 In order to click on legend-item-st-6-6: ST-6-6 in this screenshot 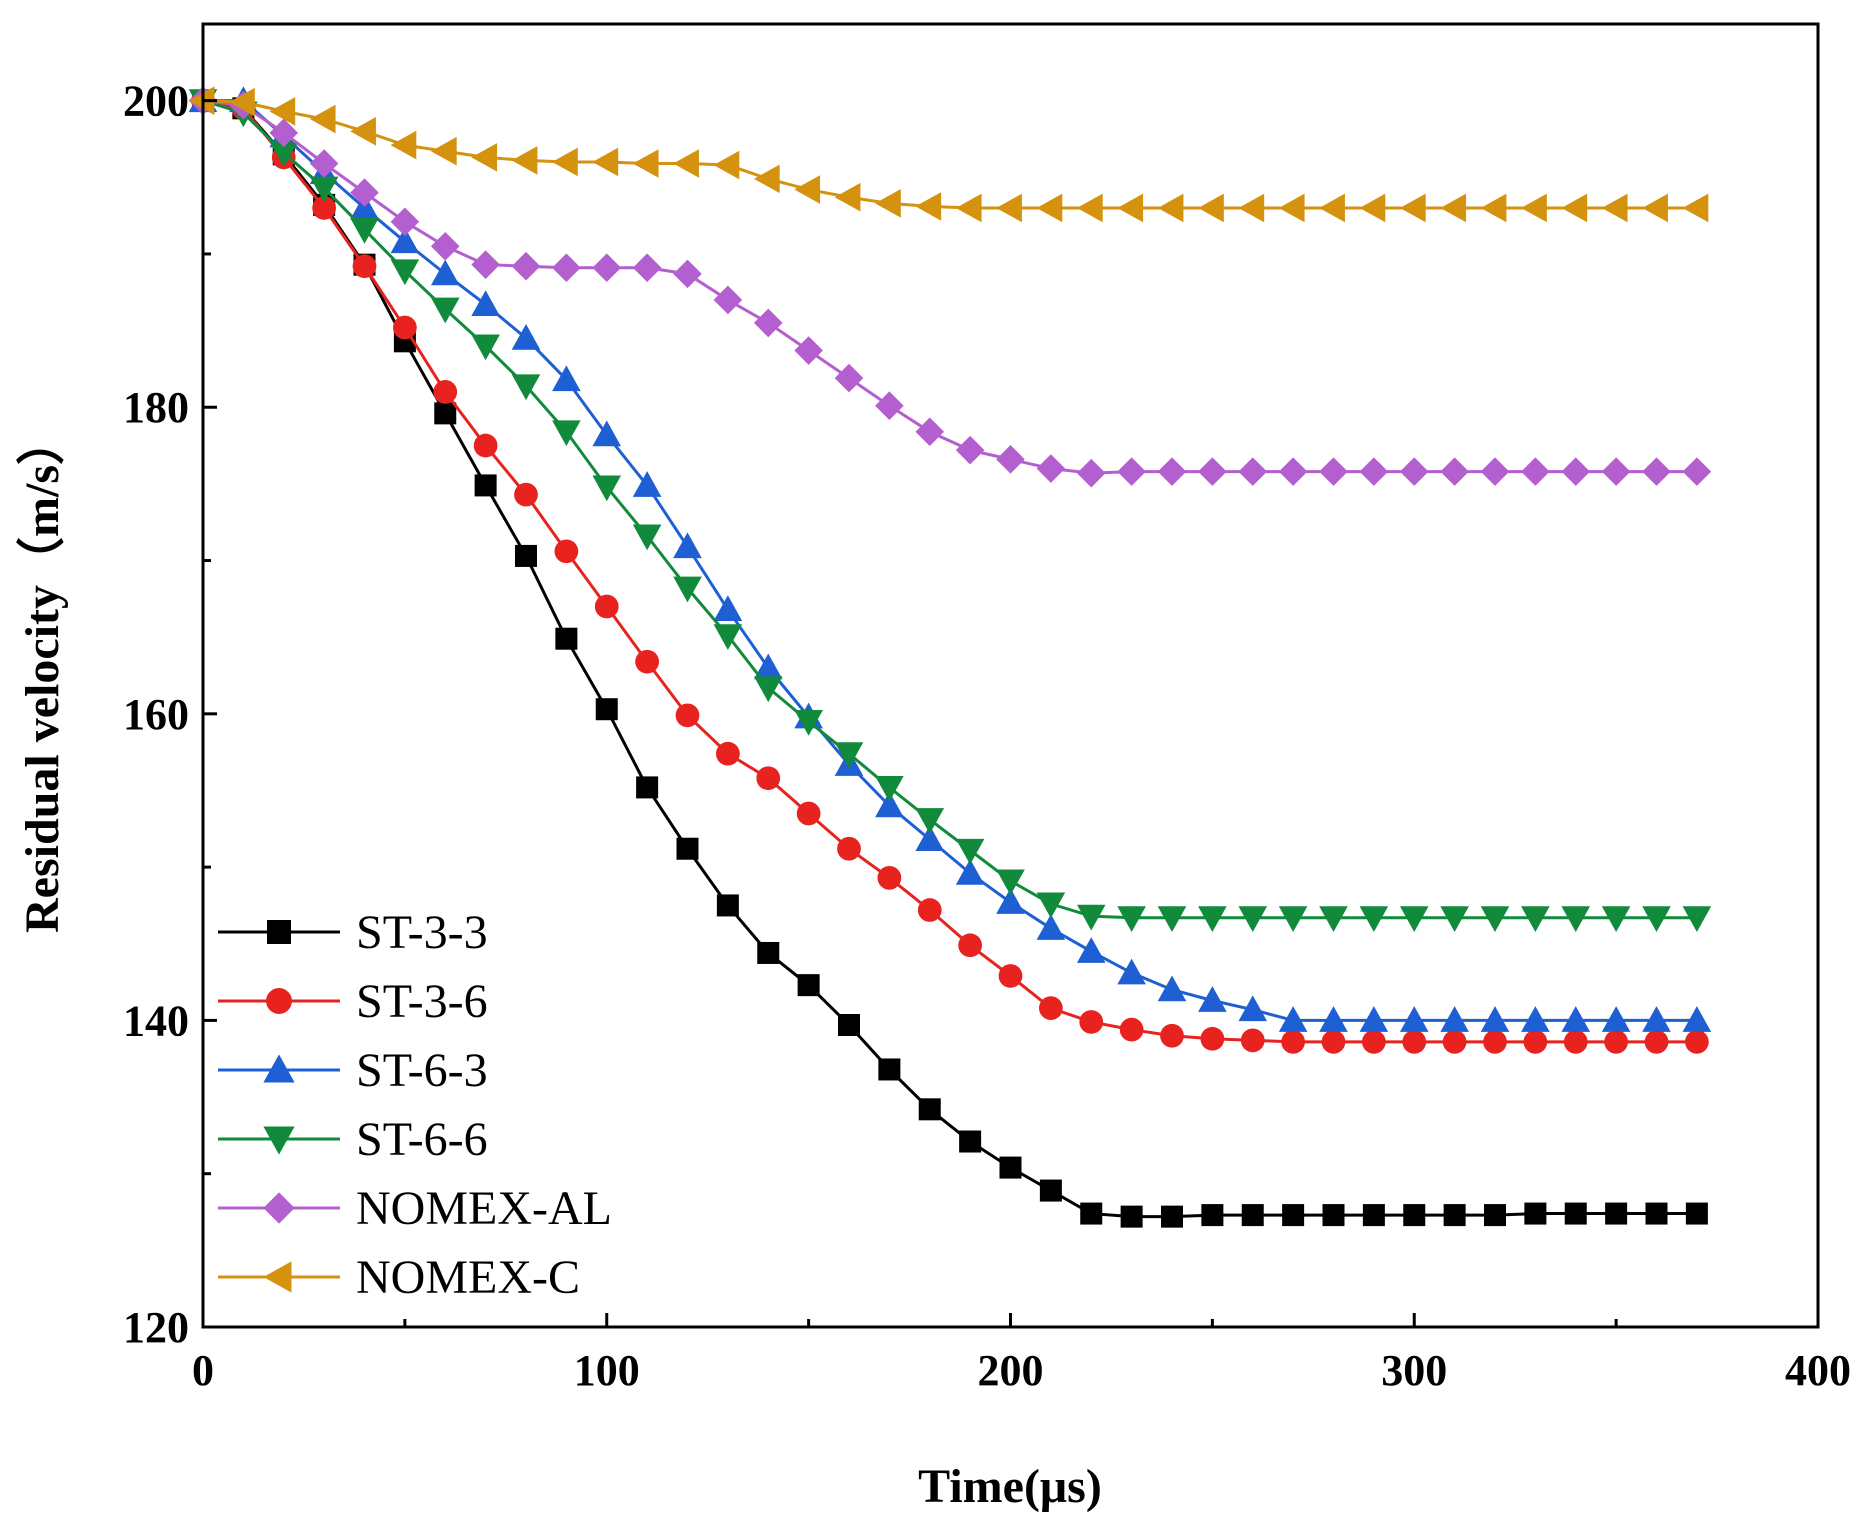, I will do `click(353, 1139)`.